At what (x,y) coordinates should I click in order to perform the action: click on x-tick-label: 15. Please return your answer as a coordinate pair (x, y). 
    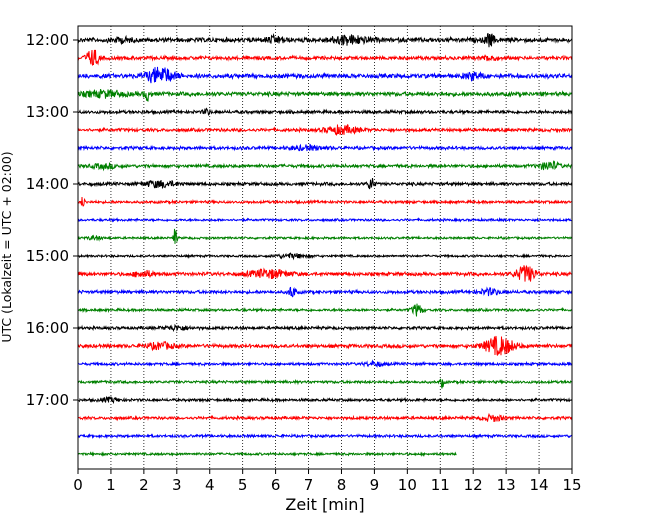
    Looking at the image, I should click on (571, 485).